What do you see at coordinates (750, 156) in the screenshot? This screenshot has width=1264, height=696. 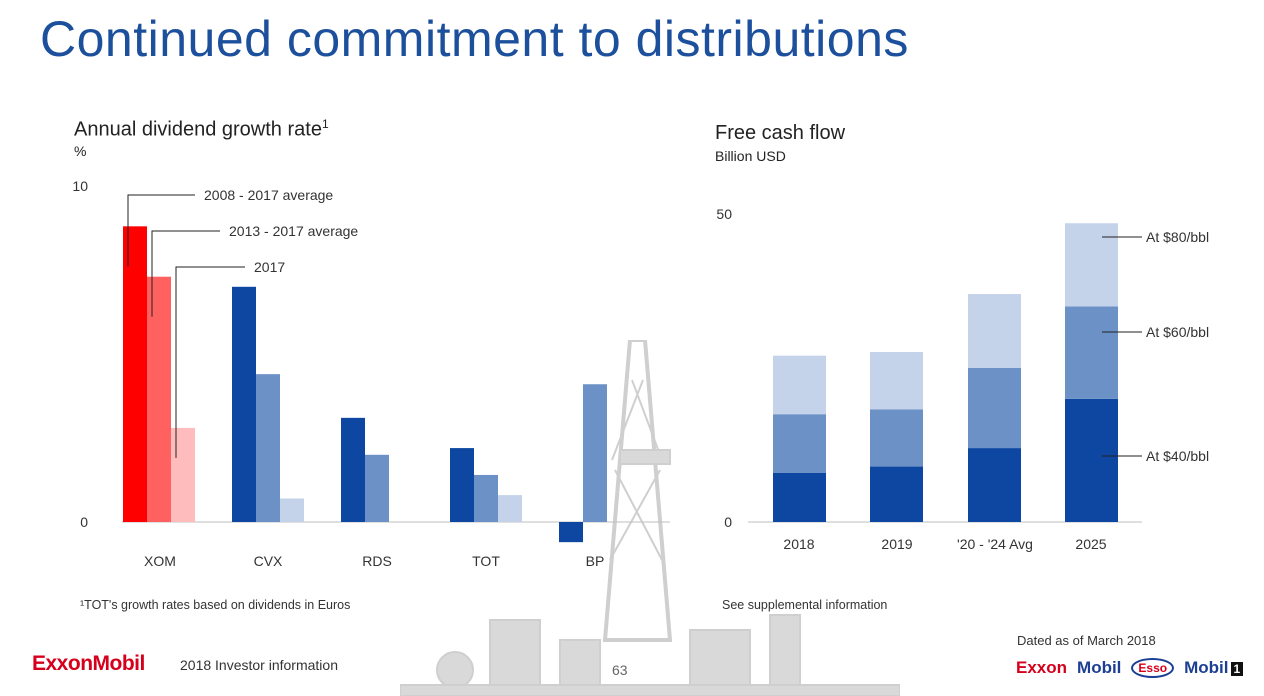 I see `right-chart-unit: Billion USD` at bounding box center [750, 156].